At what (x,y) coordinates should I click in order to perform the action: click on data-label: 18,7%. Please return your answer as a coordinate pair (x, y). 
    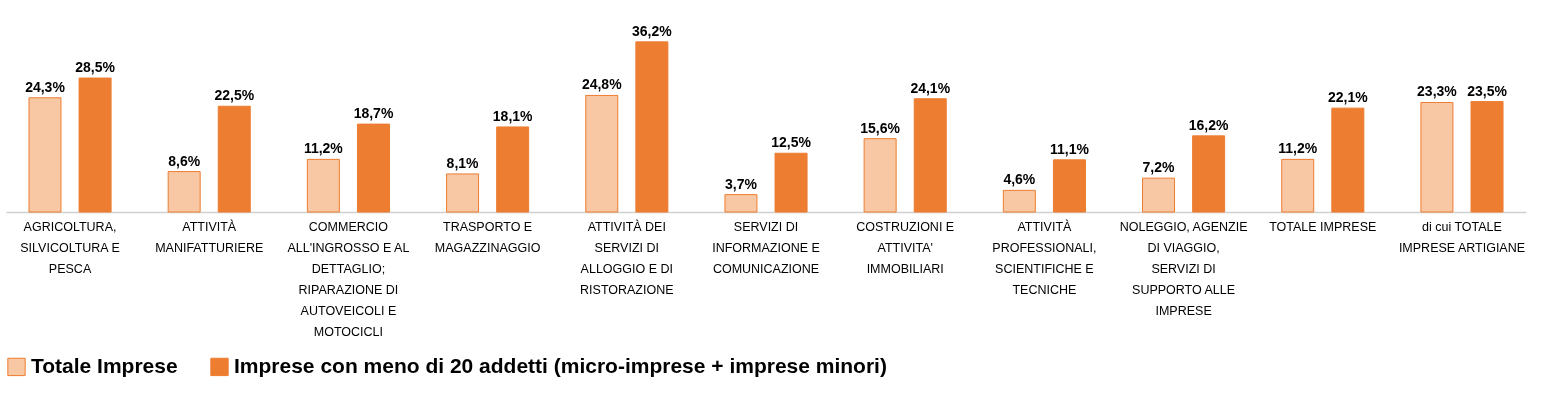
    Looking at the image, I should click on (373, 113).